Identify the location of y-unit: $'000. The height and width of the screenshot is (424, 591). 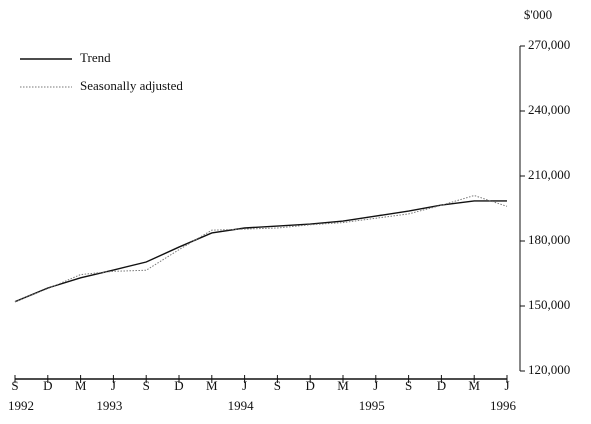
(538, 14).